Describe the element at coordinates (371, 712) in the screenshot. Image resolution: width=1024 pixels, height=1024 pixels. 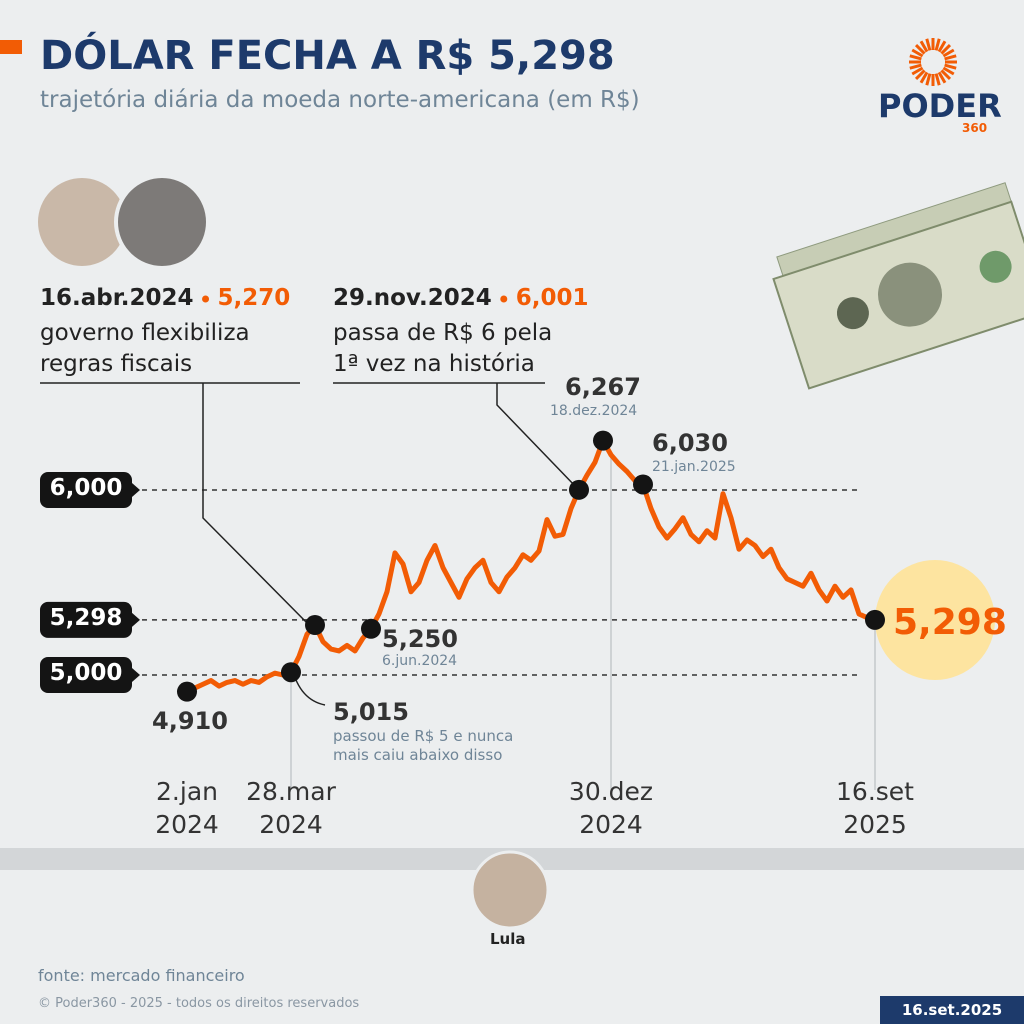
I see `value-label: 5,015` at that location.